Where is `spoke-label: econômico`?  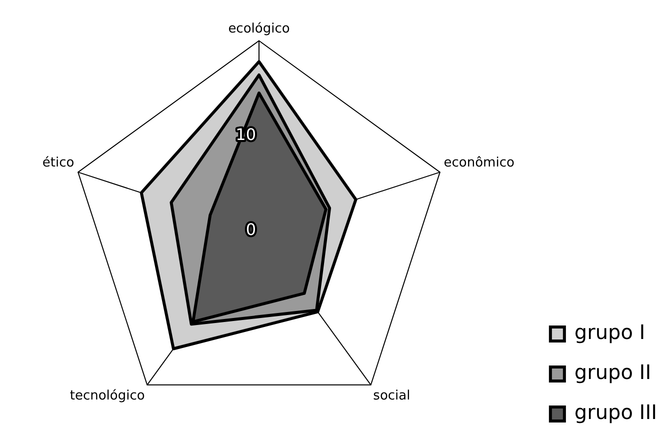
spoke-label: econômico is located at coordinates (479, 163).